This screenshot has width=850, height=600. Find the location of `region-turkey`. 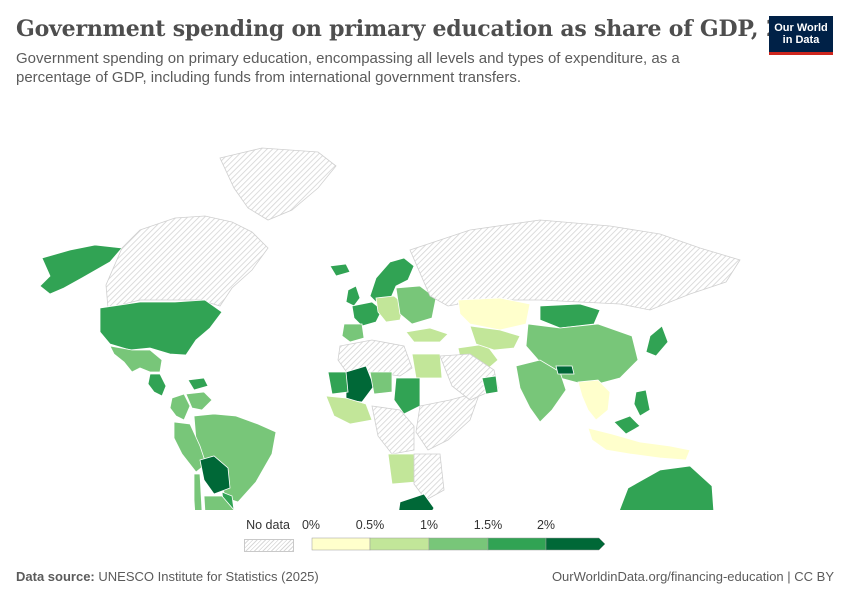

region-turkey is located at coordinates (427, 335).